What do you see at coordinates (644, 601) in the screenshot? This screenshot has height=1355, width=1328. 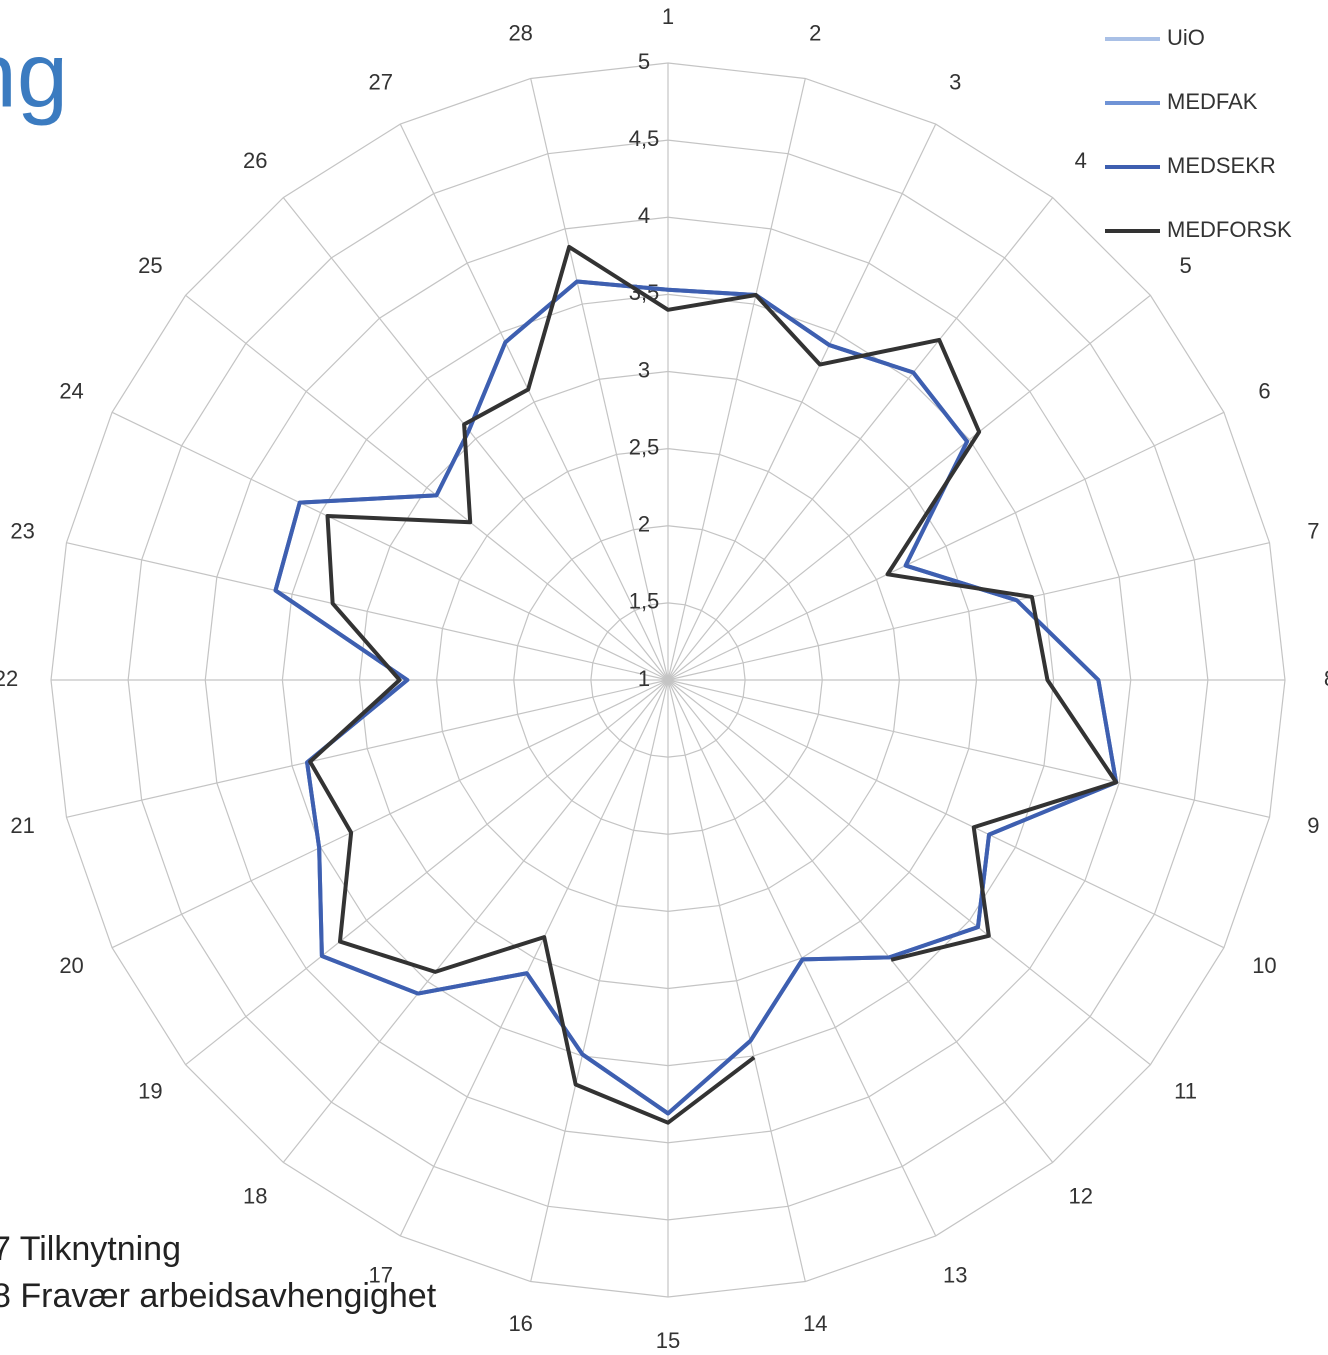 I see `r-tick-label: 1,5` at bounding box center [644, 601].